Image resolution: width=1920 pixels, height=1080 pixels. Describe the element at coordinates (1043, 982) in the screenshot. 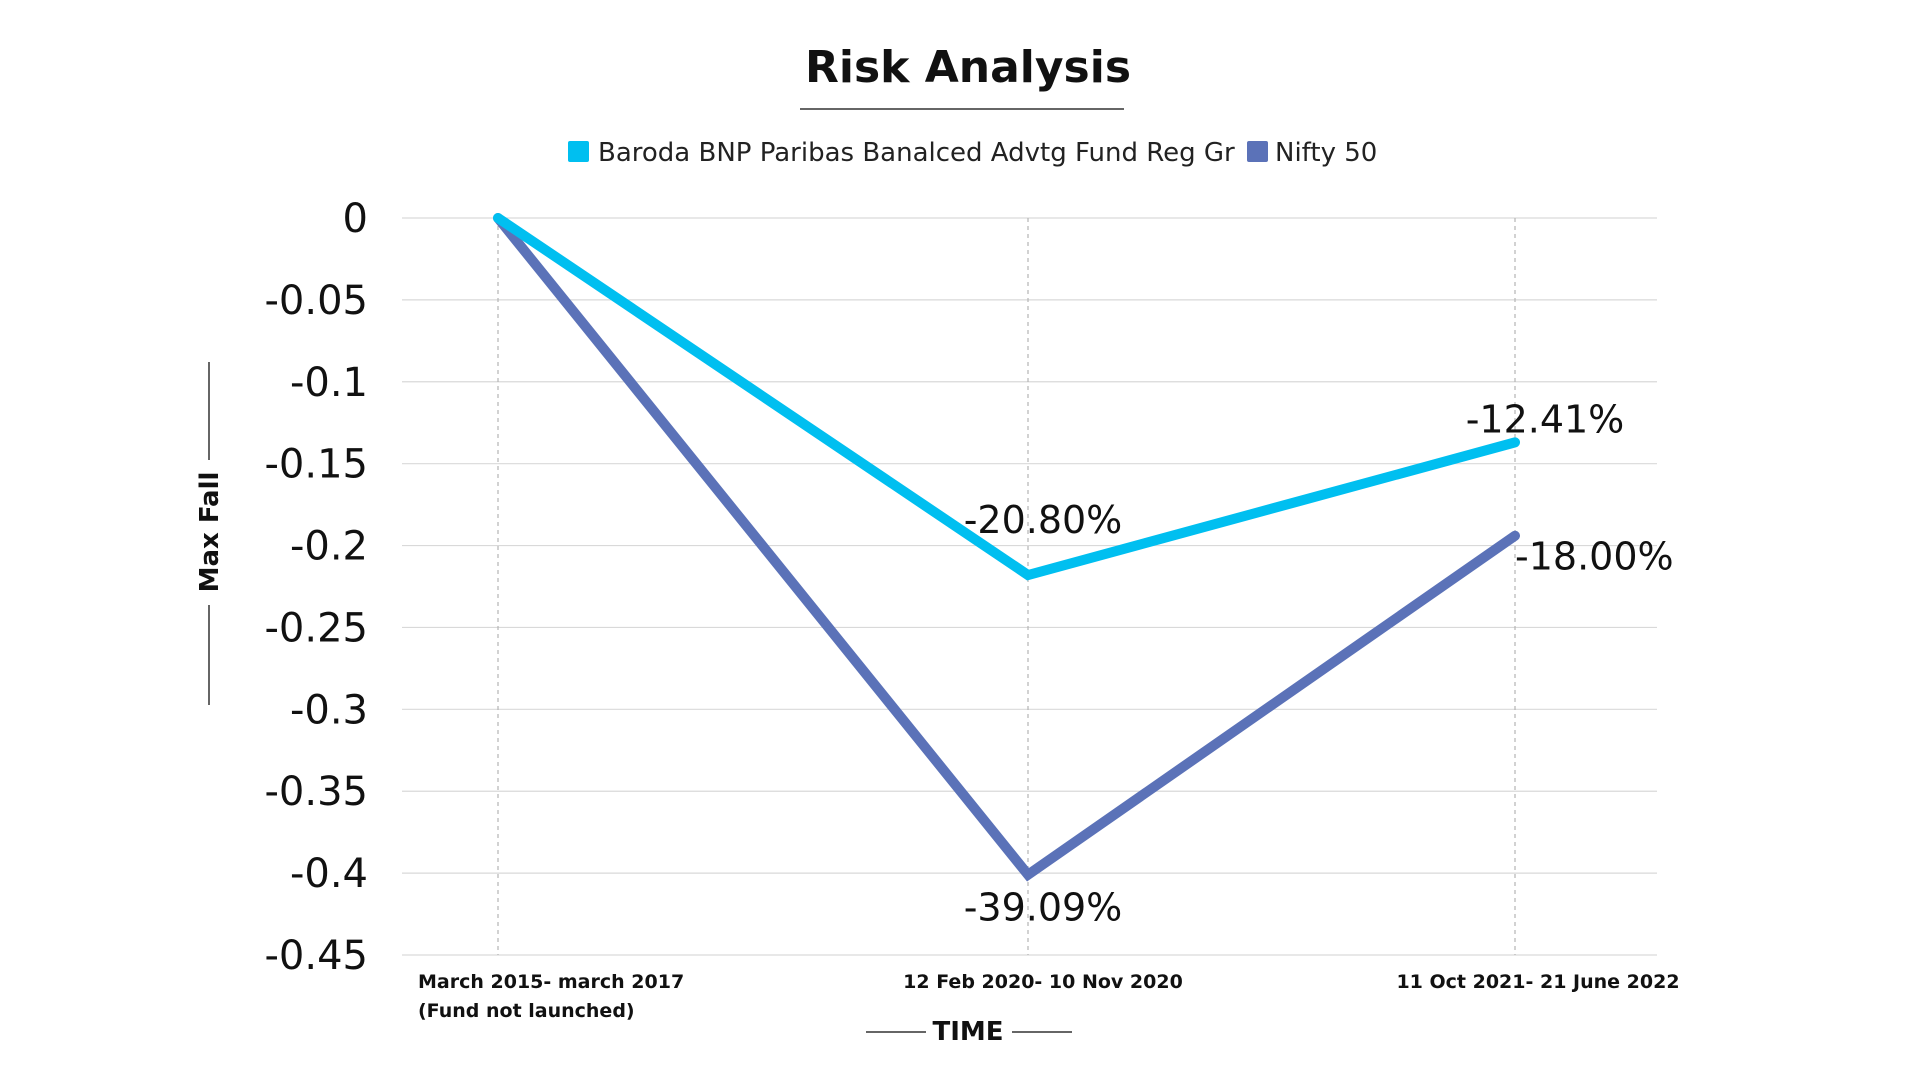

I see `x-tick-label-2: 12 Feb 2020- 10 Nov 2020` at that location.